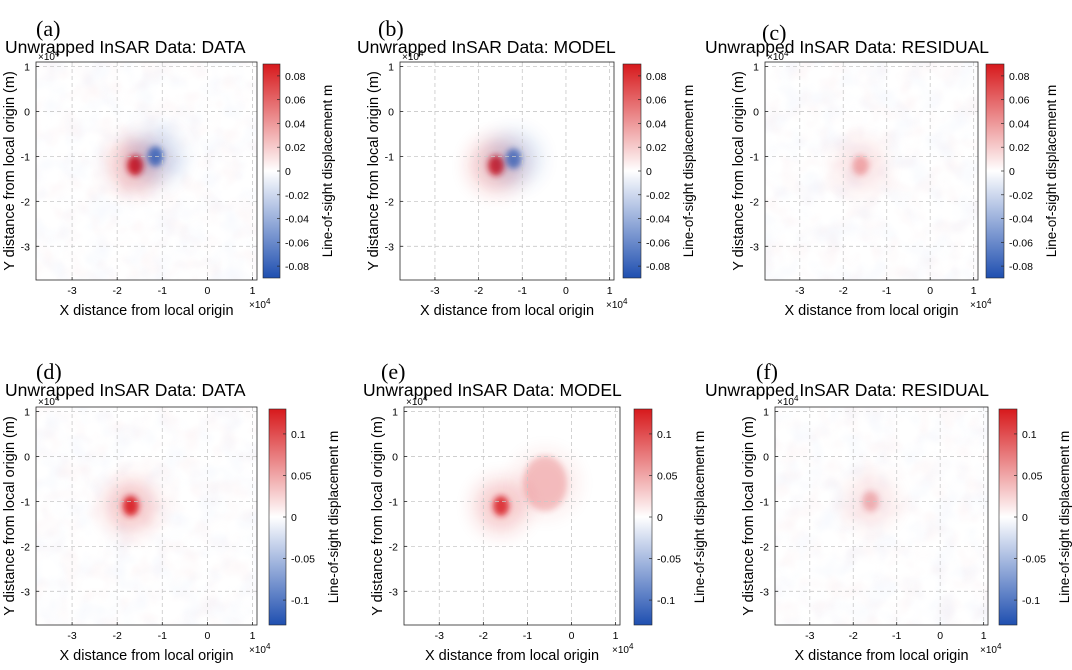 This screenshot has height=670, width=1072. I want to click on colorbar-tick-label: -0.05, so click(303, 560).